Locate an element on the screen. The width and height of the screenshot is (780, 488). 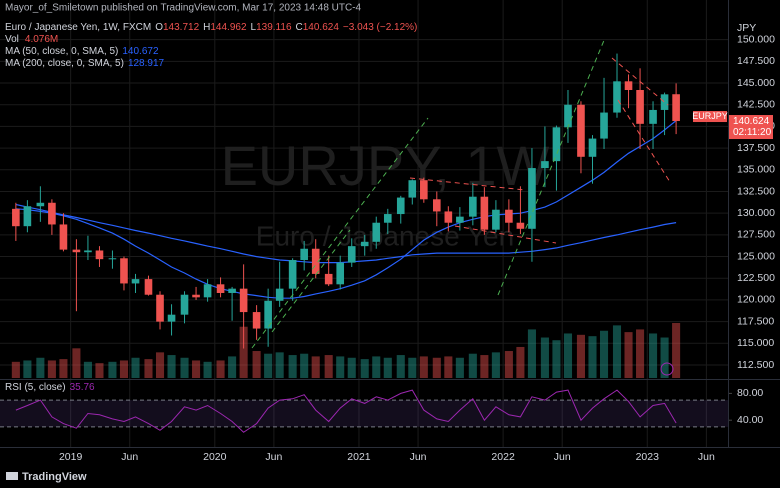
y-tick-label: 120.000 is located at coordinates (756, 300).